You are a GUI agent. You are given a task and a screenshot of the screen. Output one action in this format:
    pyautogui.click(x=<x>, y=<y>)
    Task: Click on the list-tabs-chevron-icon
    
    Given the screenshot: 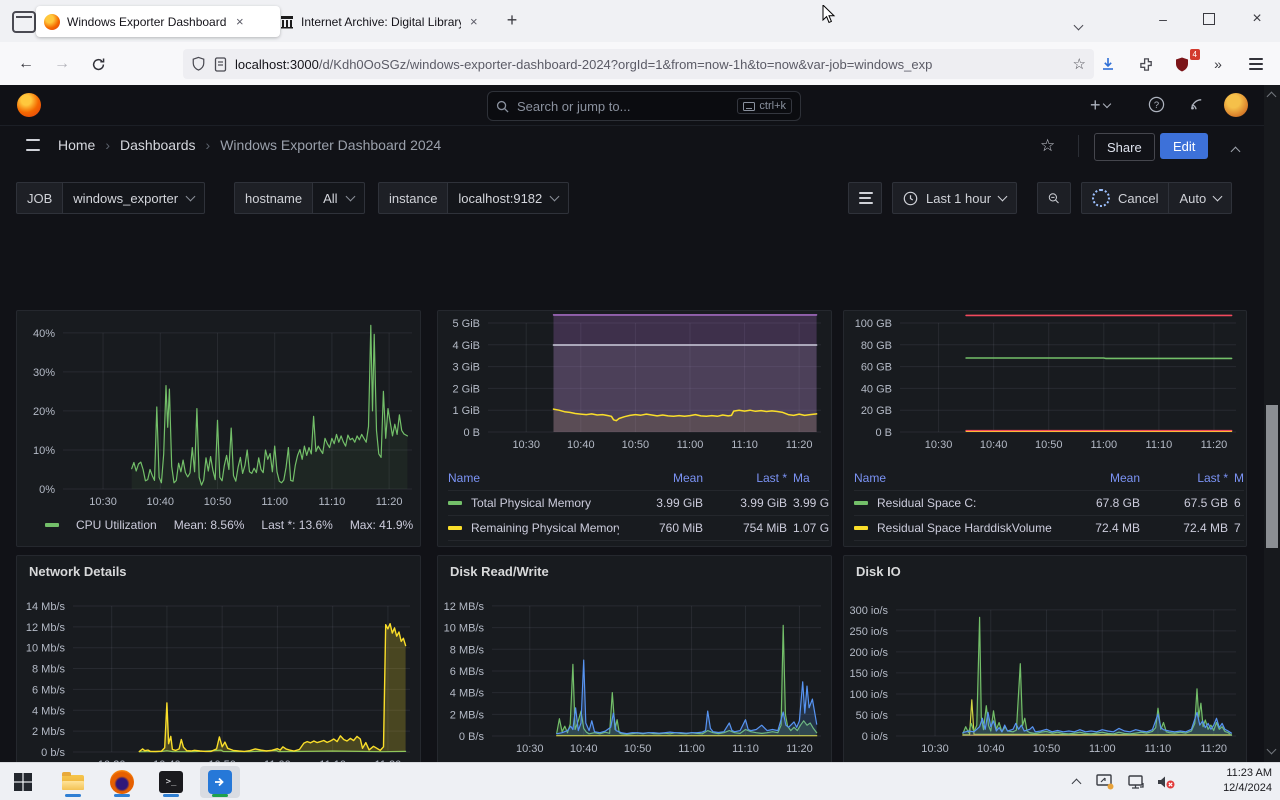 What is the action you would take?
    pyautogui.click(x=1078, y=25)
    